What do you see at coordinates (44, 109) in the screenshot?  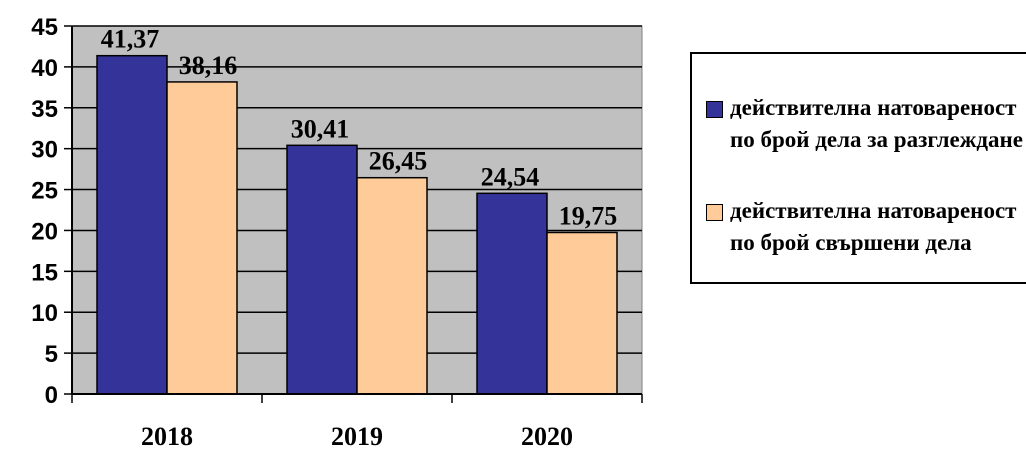 I see `y-tick-label: 35` at bounding box center [44, 109].